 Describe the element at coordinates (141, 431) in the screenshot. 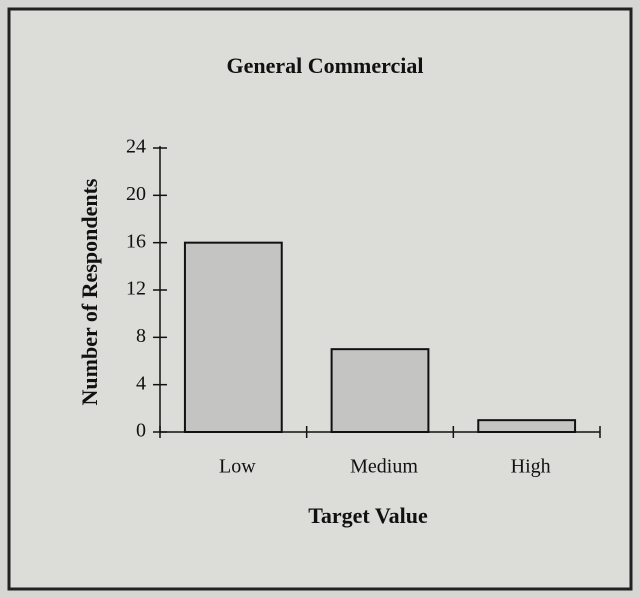

I see `y-tick-label: 0` at that location.